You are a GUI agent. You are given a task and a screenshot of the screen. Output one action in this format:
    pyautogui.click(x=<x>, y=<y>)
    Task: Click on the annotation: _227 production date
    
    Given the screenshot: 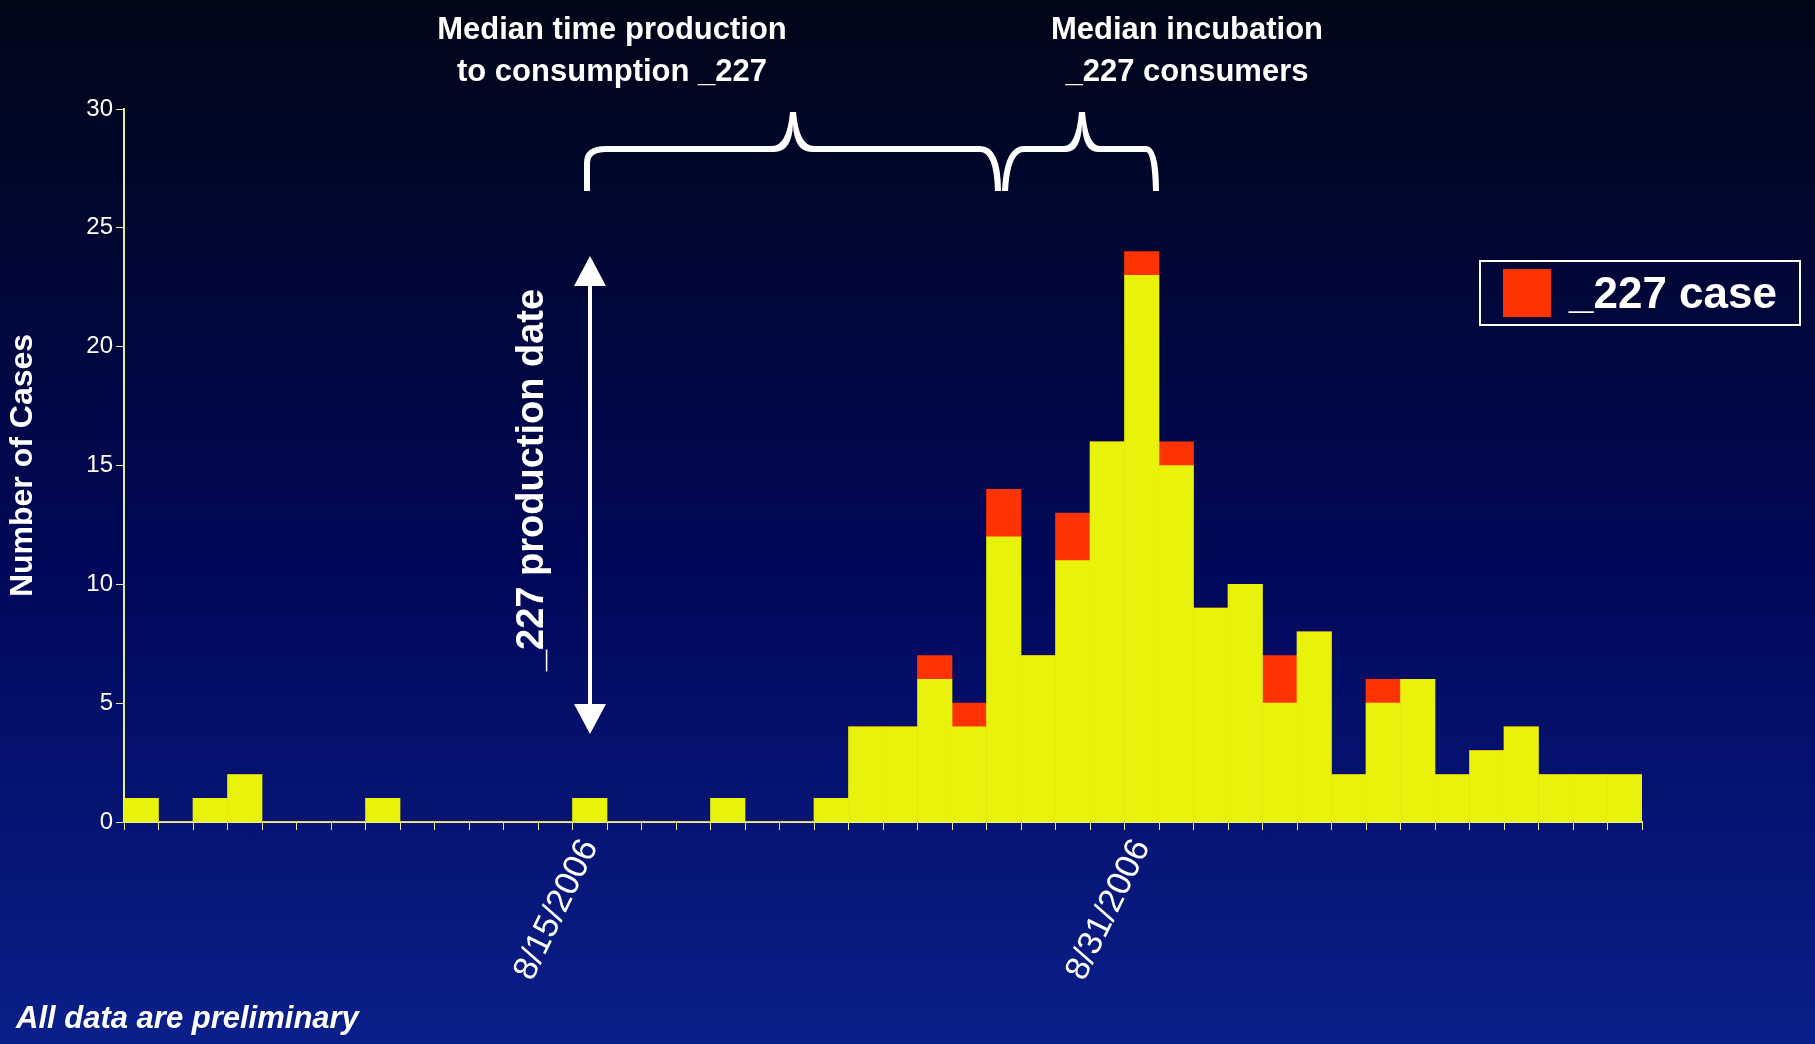 What is the action you would take?
    pyautogui.click(x=530, y=480)
    